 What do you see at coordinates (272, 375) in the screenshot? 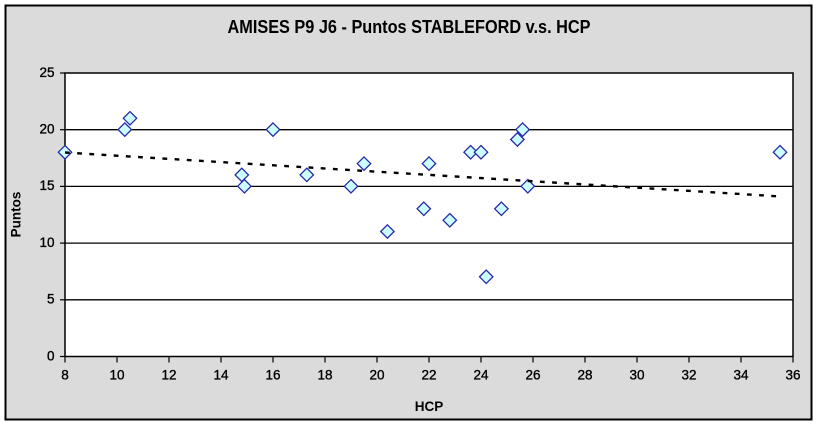
I see `svg-text: 16` at bounding box center [272, 375].